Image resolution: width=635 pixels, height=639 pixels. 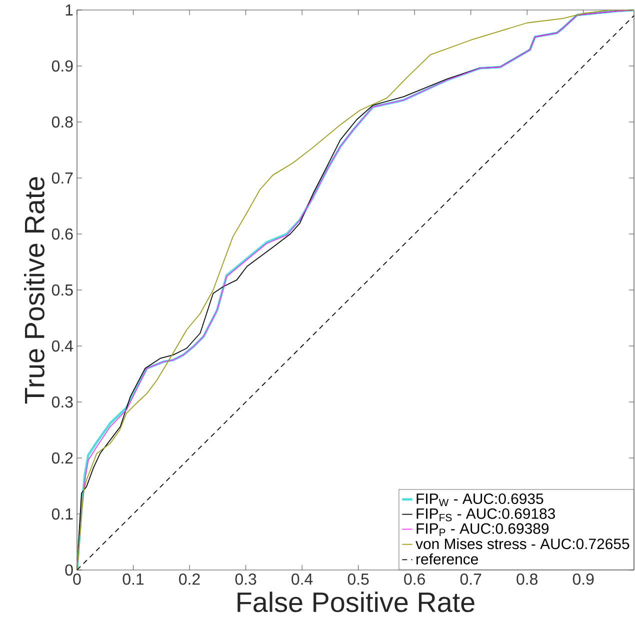 What do you see at coordinates (62, 290) in the screenshot?
I see `y-tick-label: 0.5` at bounding box center [62, 290].